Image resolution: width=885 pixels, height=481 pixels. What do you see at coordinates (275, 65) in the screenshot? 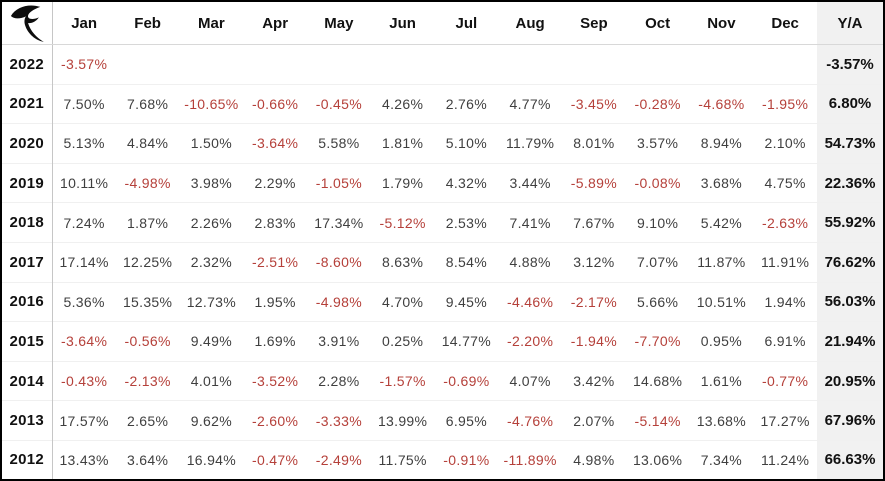
I see `return-cell-2022-apr` at bounding box center [275, 65].